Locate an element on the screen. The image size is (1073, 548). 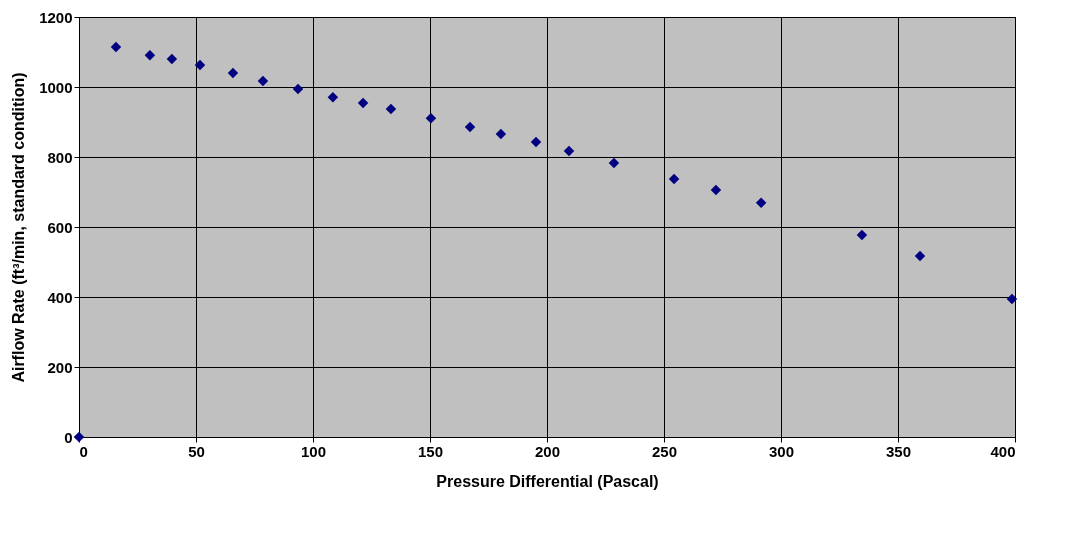
x-tick-label: 50 is located at coordinates (196, 451).